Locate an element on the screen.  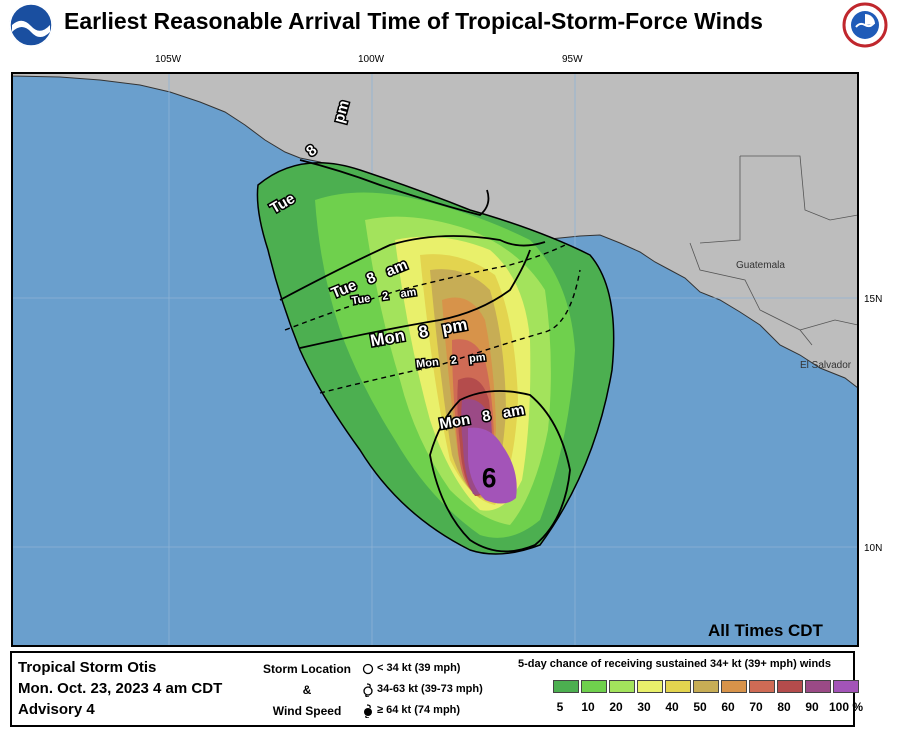
contour-mon-2pm is located at coordinates (450, 331).